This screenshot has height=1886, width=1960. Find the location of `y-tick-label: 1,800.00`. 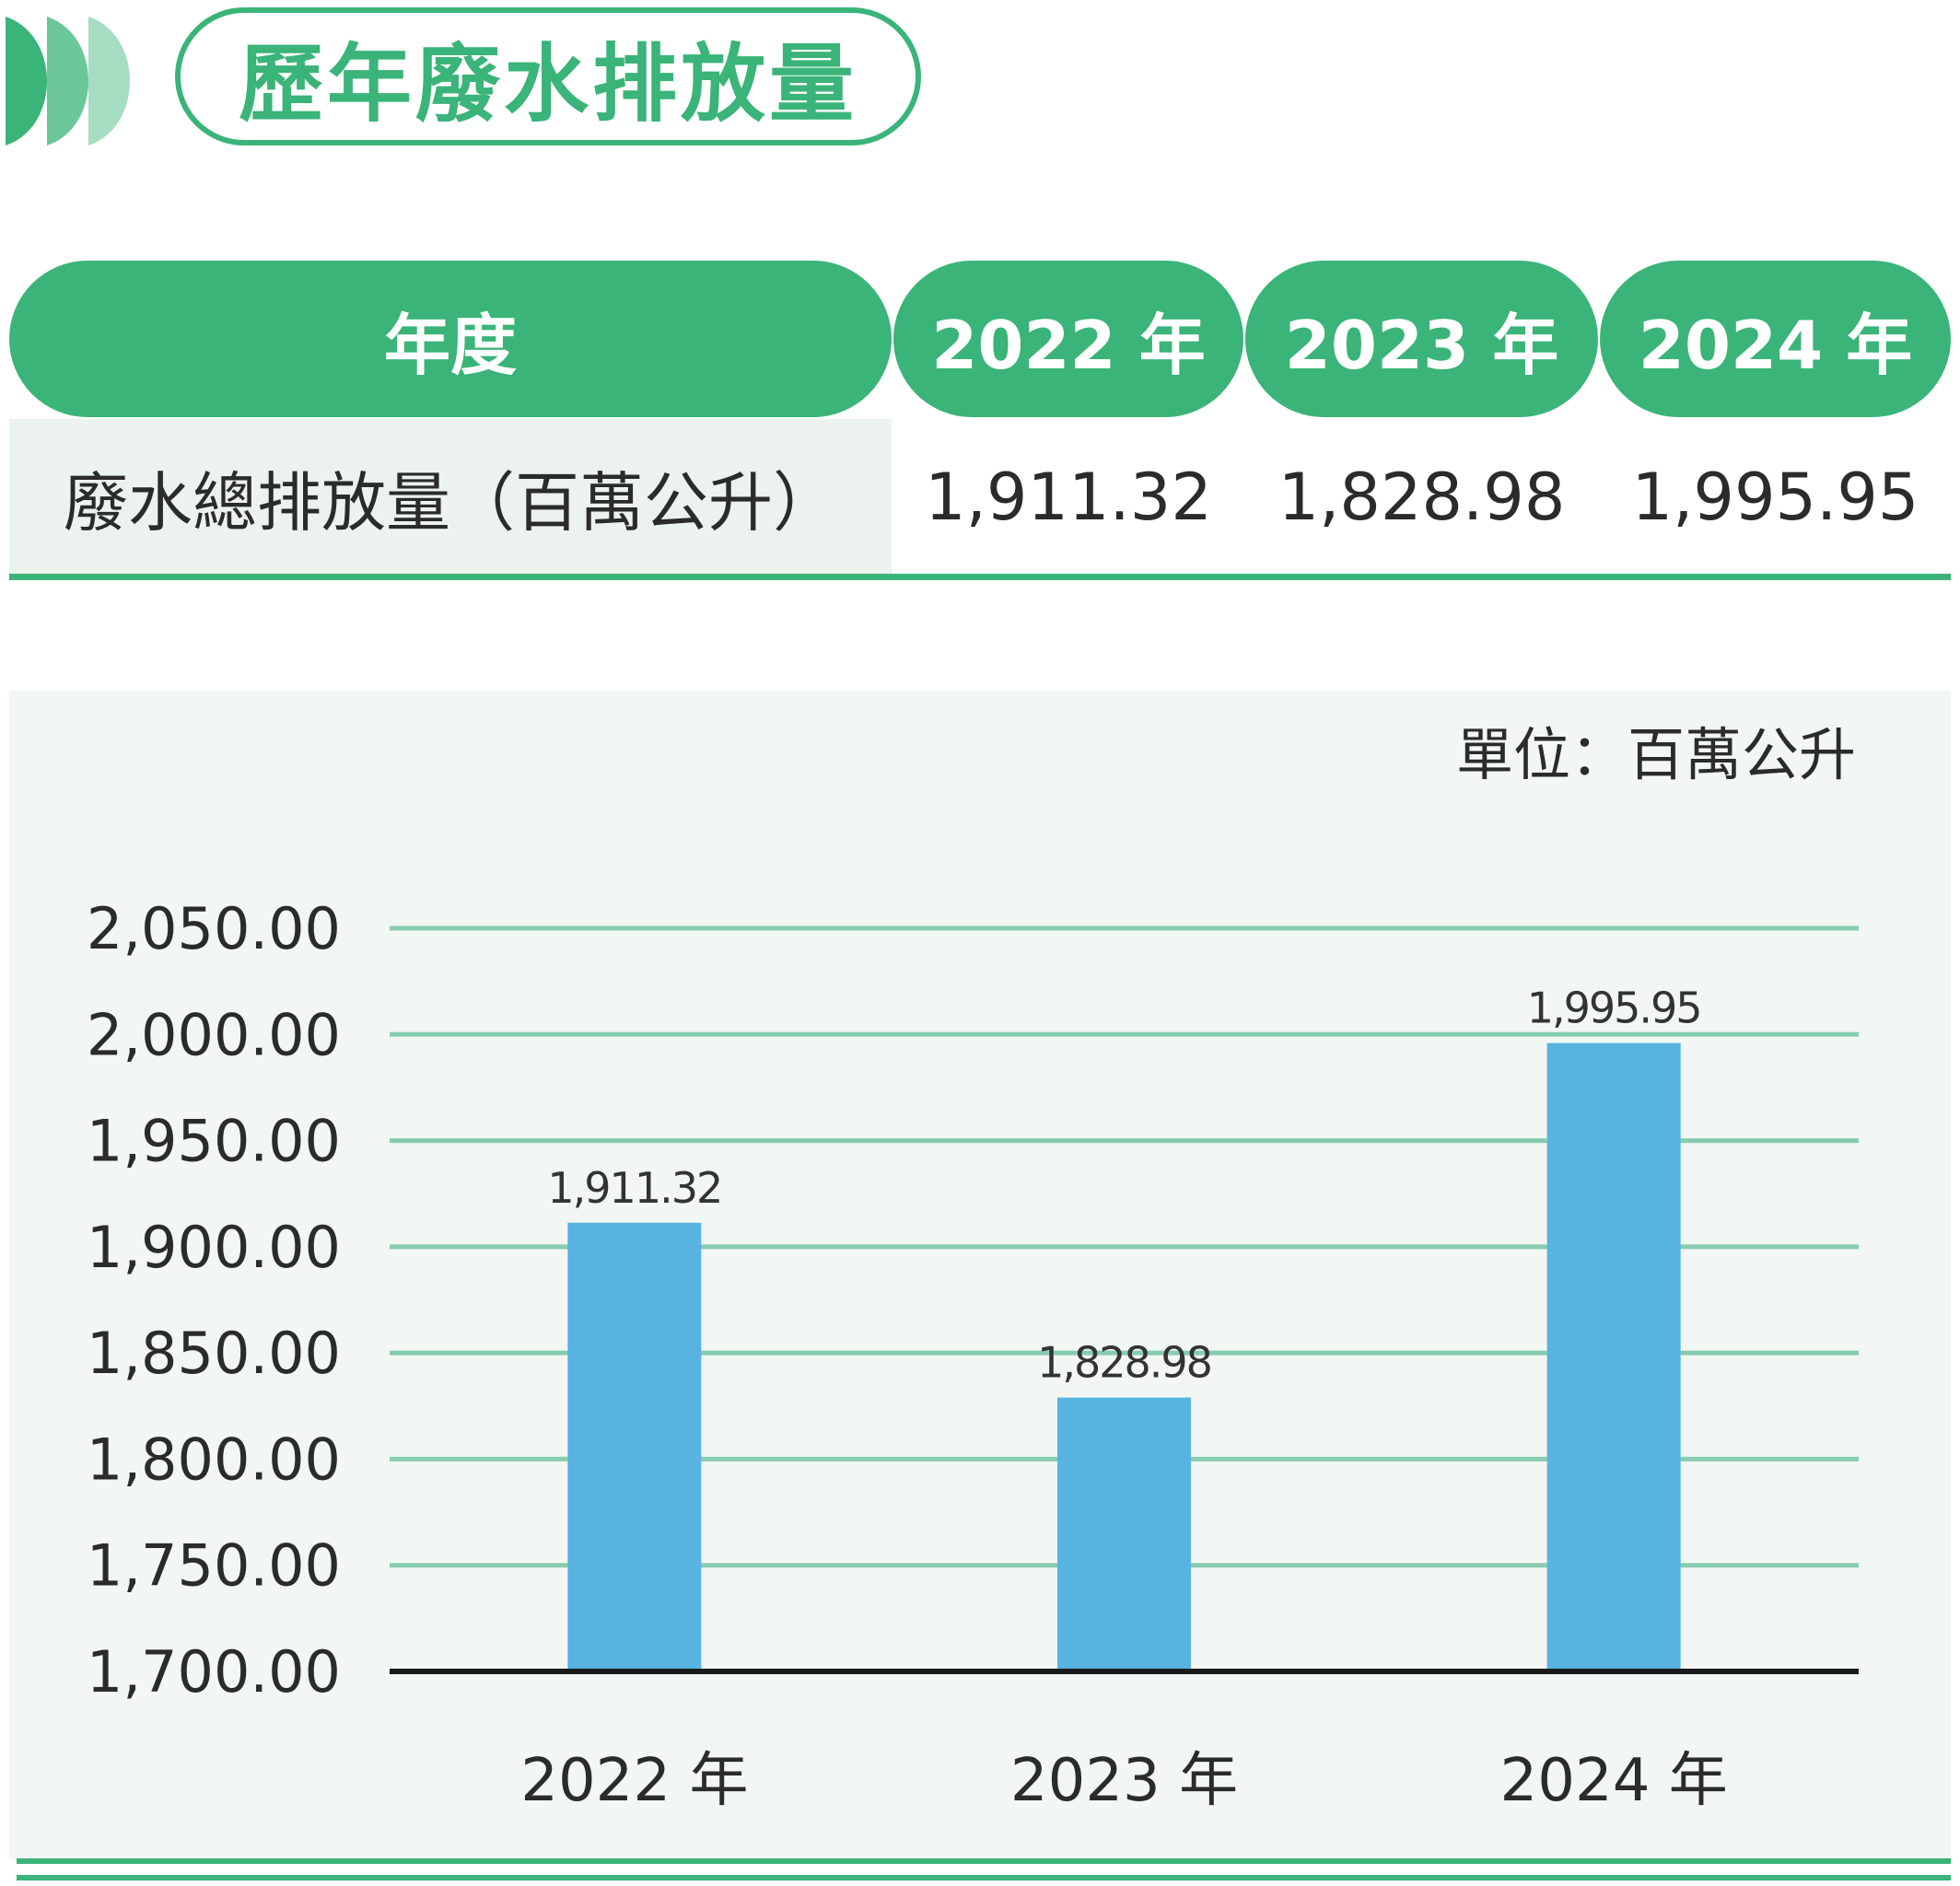

y-tick-label: 1,800.00 is located at coordinates (214, 1460).